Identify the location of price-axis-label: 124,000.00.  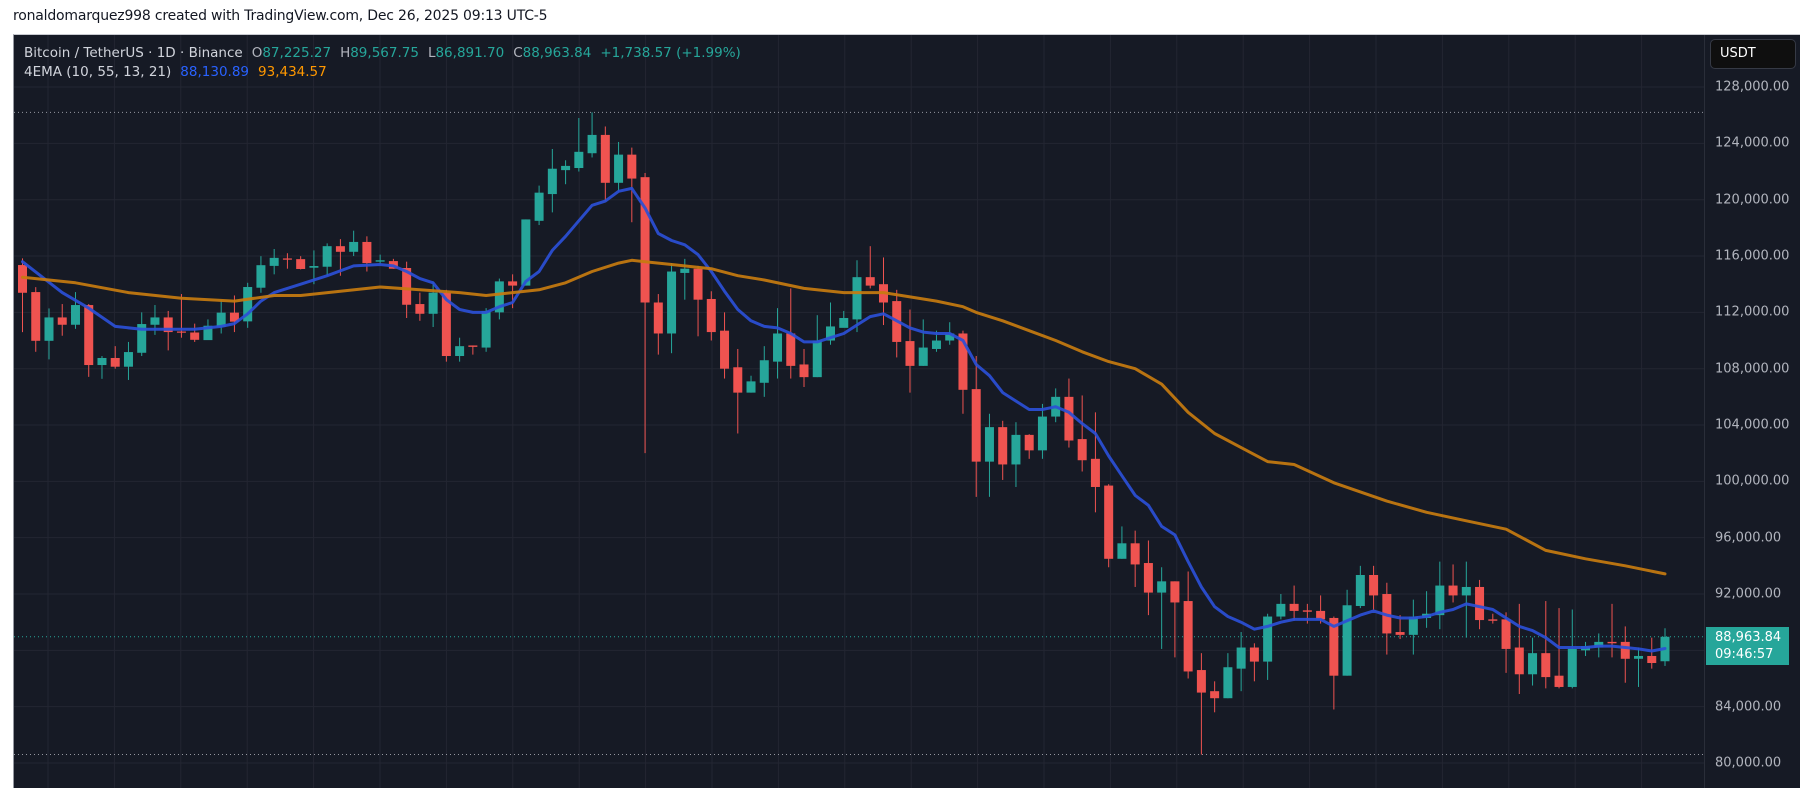
(1752, 143).